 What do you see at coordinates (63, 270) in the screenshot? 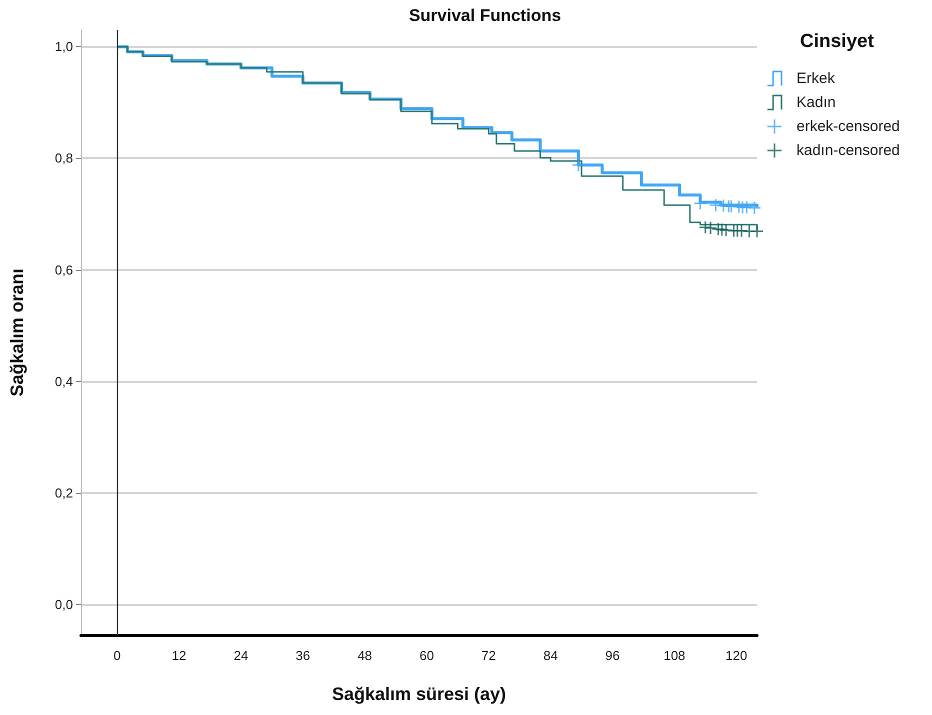
I see `y-tick-label: 0,6` at bounding box center [63, 270].